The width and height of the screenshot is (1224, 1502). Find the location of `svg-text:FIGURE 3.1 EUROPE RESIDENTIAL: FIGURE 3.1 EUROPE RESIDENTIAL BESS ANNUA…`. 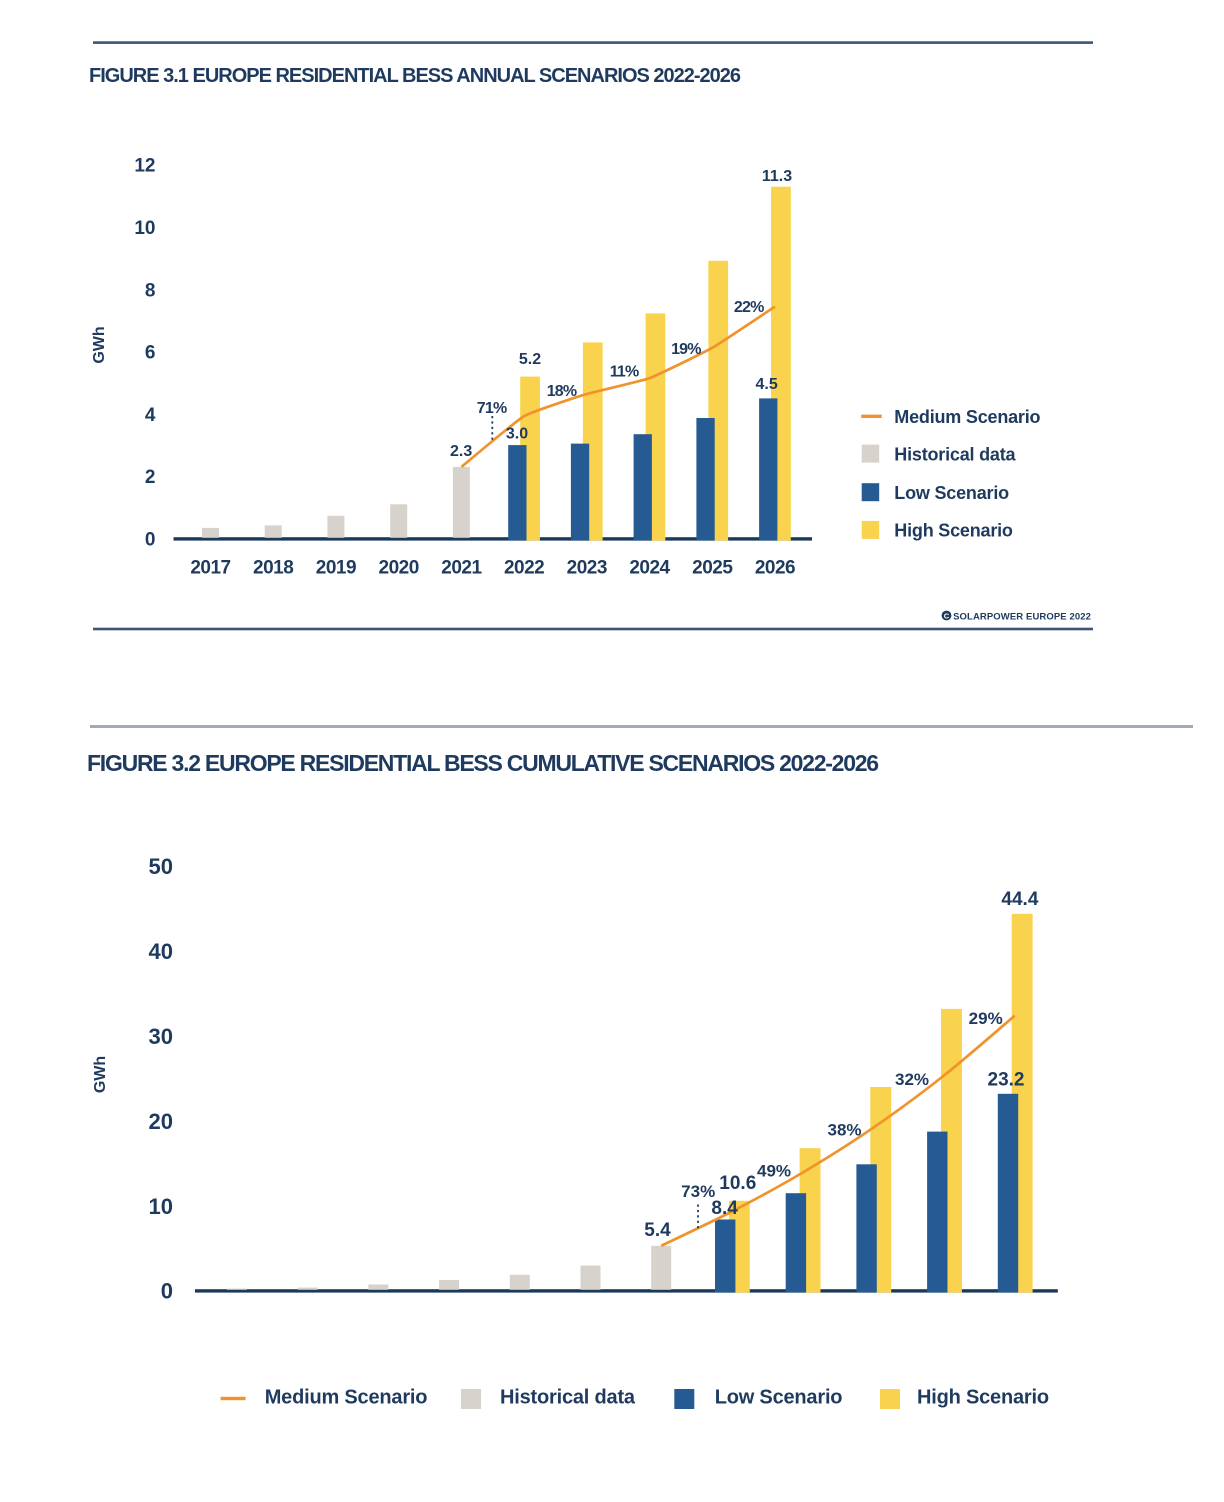

svg-text:FIGURE 3.1 EUROPE RESIDENTIAL: FIGURE 3.1 EUROPE RESIDENTIAL BESS ANNUA… is located at coordinates (415, 76).